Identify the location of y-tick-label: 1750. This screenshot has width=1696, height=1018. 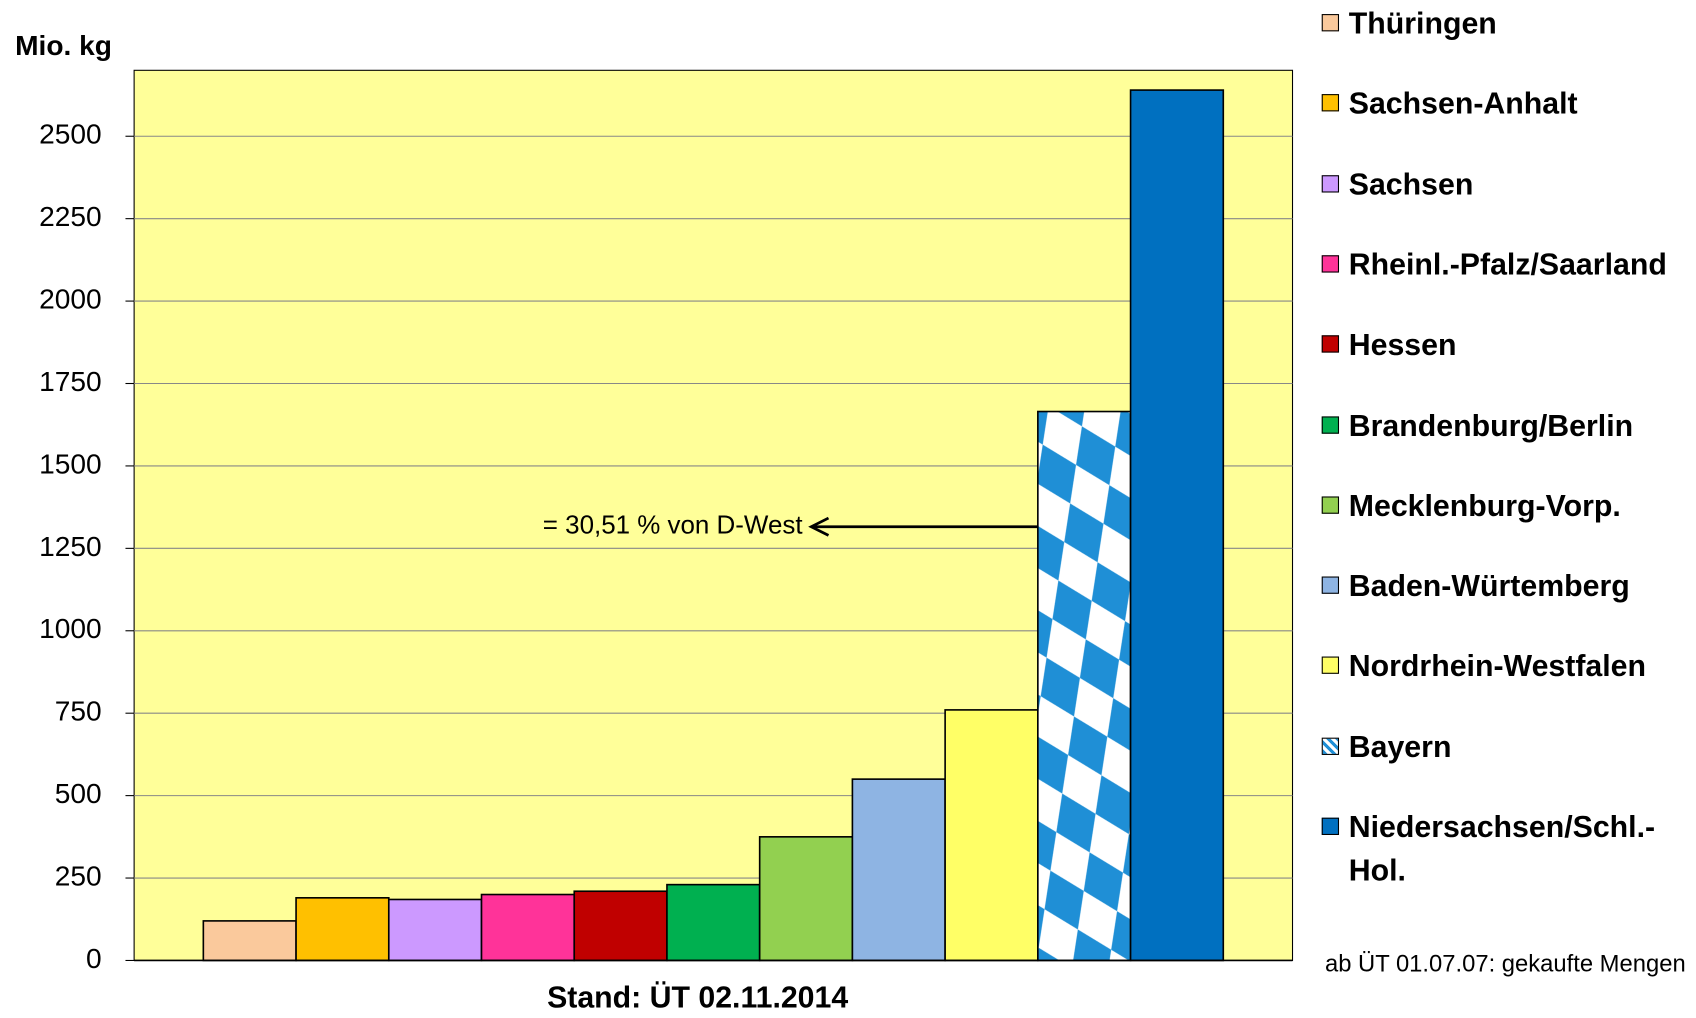
(70, 381).